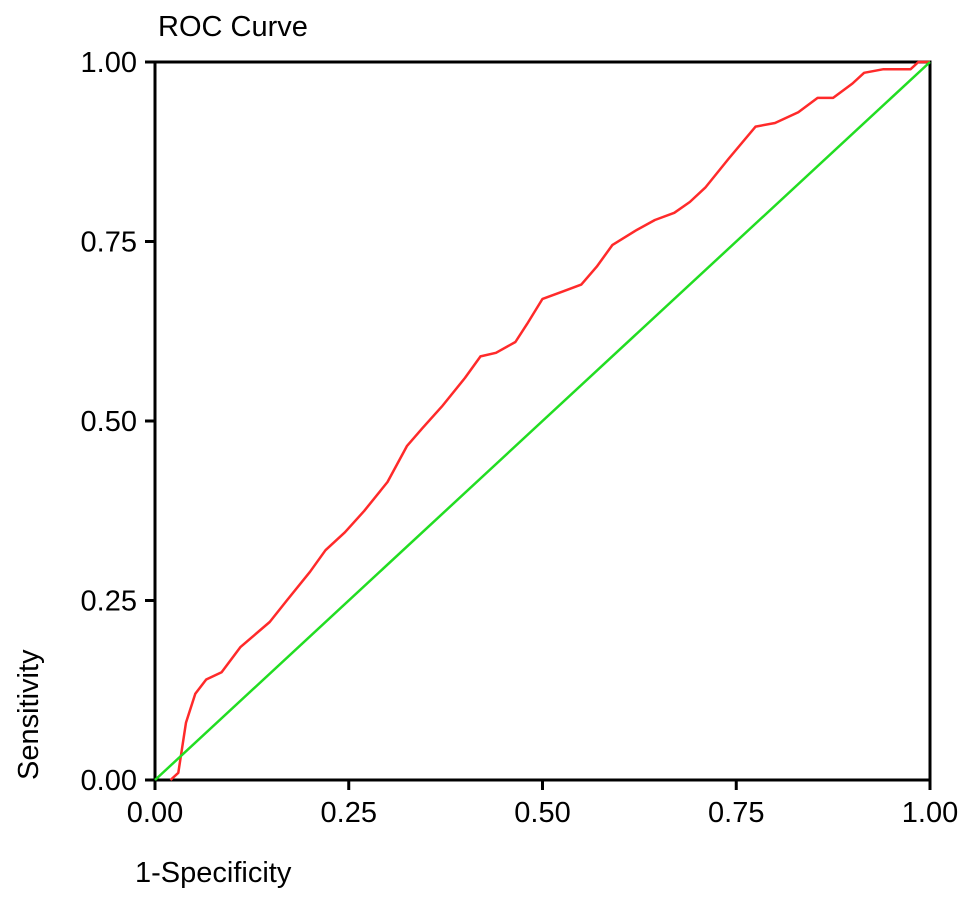  What do you see at coordinates (736, 813) in the screenshot?
I see `x-tick-label: 0.75` at bounding box center [736, 813].